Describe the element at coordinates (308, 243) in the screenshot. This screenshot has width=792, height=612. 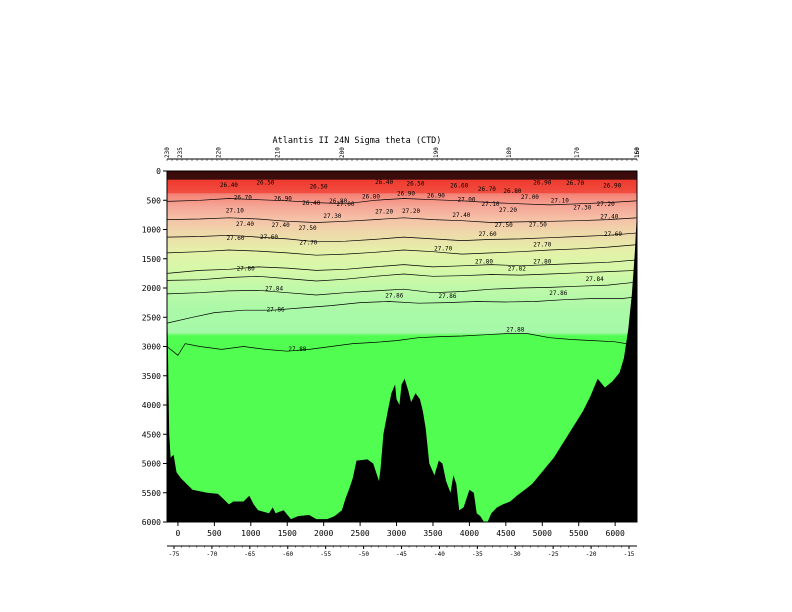
I see `contour-label: 27.70` at that location.